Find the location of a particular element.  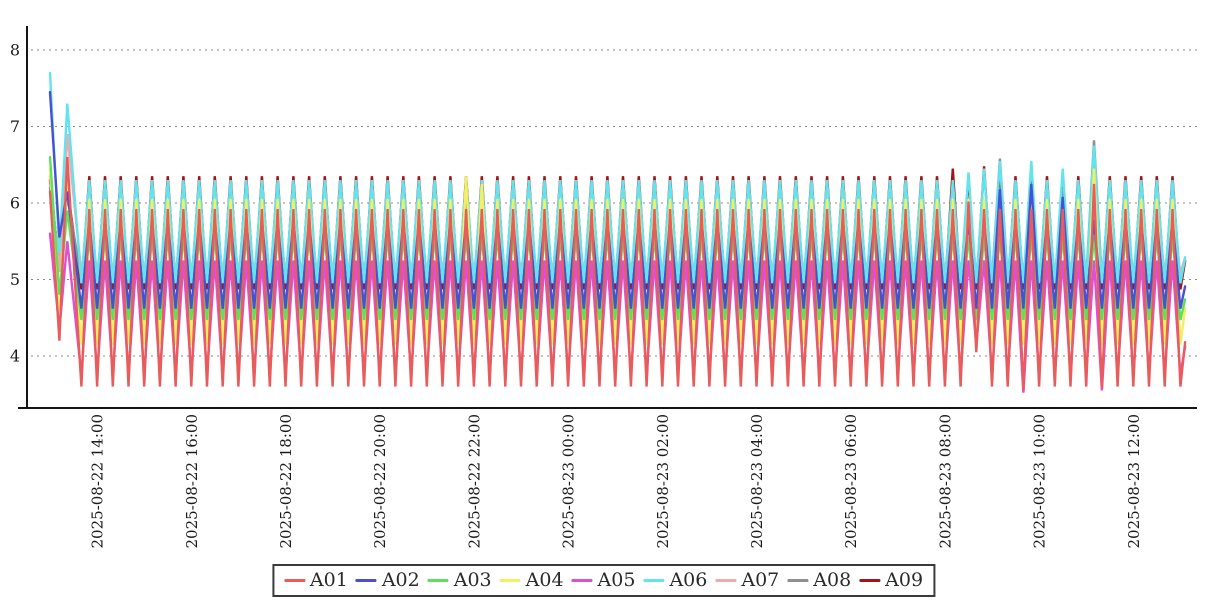

legend-item-a08: A08 is located at coordinates (816, 579).